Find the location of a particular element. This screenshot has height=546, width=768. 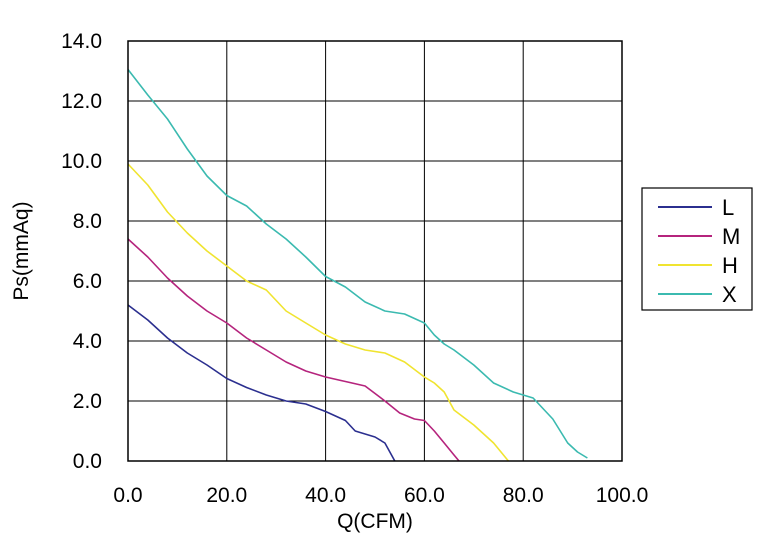

x-tick-labels: 0.0 20.0 40.0 60.0 80.0 100.0 is located at coordinates (380, 495).